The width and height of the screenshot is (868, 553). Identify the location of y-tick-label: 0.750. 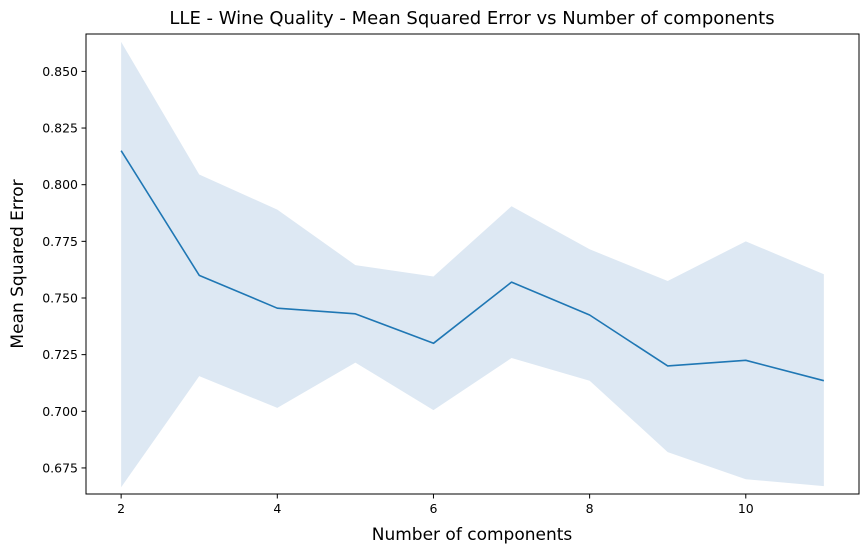
(60, 297).